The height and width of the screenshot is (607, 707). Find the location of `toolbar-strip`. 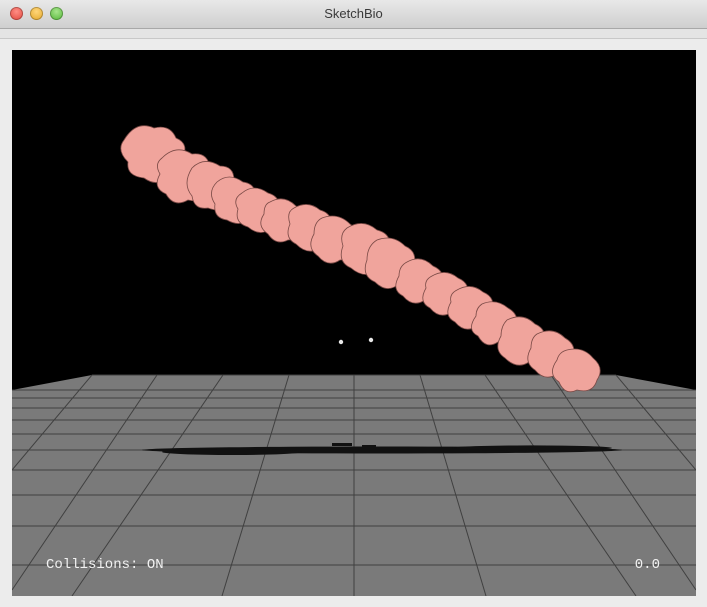

toolbar-strip is located at coordinates (353, 34).